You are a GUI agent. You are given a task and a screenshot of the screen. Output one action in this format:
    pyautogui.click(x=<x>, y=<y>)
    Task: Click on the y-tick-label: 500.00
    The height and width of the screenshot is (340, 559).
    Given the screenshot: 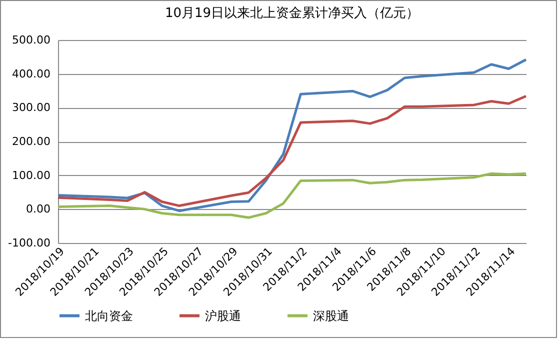 What is the action you would take?
    pyautogui.click(x=31, y=40)
    